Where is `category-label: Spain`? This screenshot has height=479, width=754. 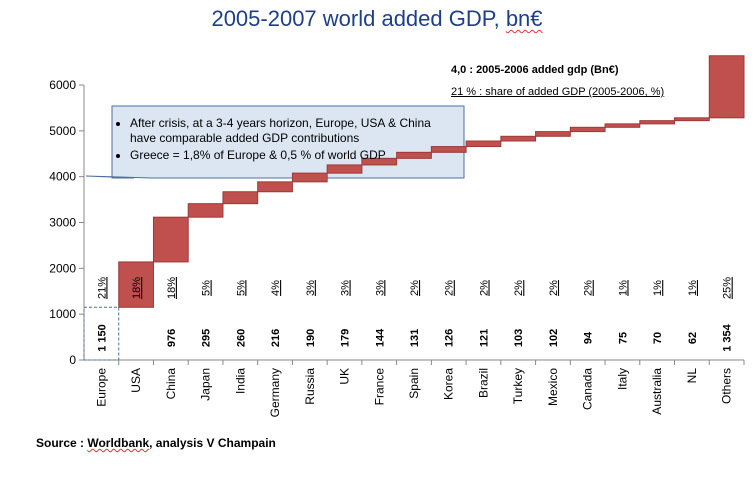
category-label: Spain is located at coordinates (414, 383).